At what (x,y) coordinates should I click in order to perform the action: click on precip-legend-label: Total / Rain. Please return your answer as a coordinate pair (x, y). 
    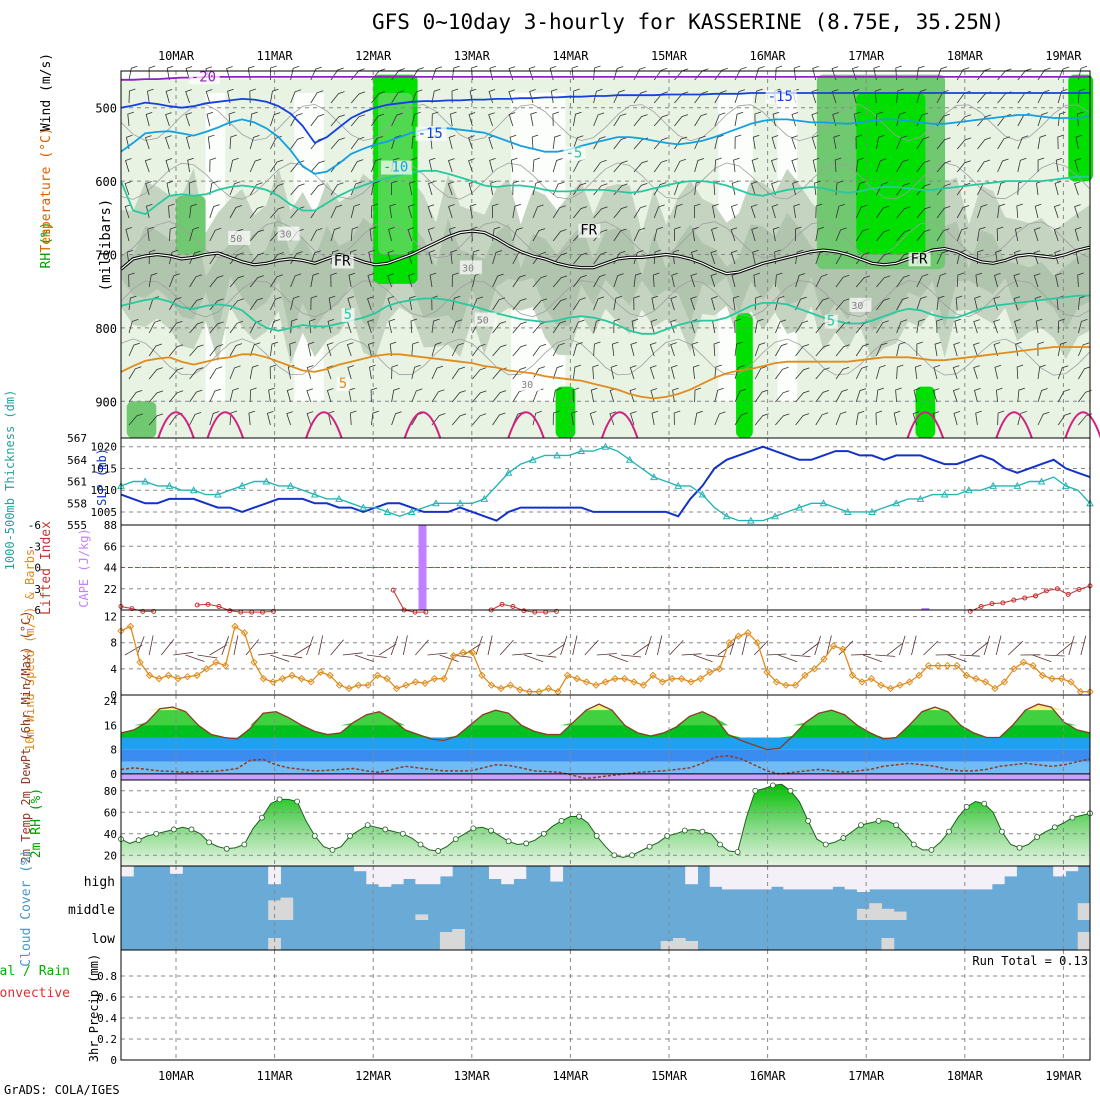
    Looking at the image, I should click on (35, 971).